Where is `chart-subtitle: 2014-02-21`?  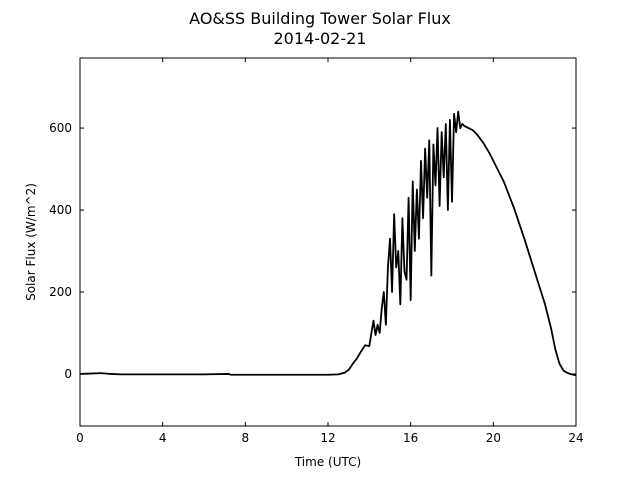 chart-subtitle: 2014-02-21 is located at coordinates (320, 38).